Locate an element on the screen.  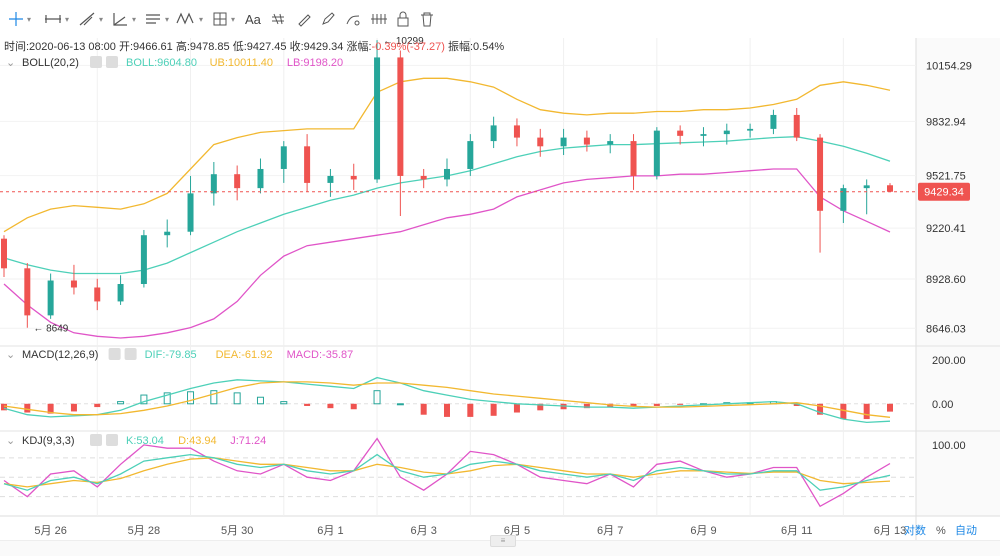
current-price-tag-bg is located at coordinates (944, 191).